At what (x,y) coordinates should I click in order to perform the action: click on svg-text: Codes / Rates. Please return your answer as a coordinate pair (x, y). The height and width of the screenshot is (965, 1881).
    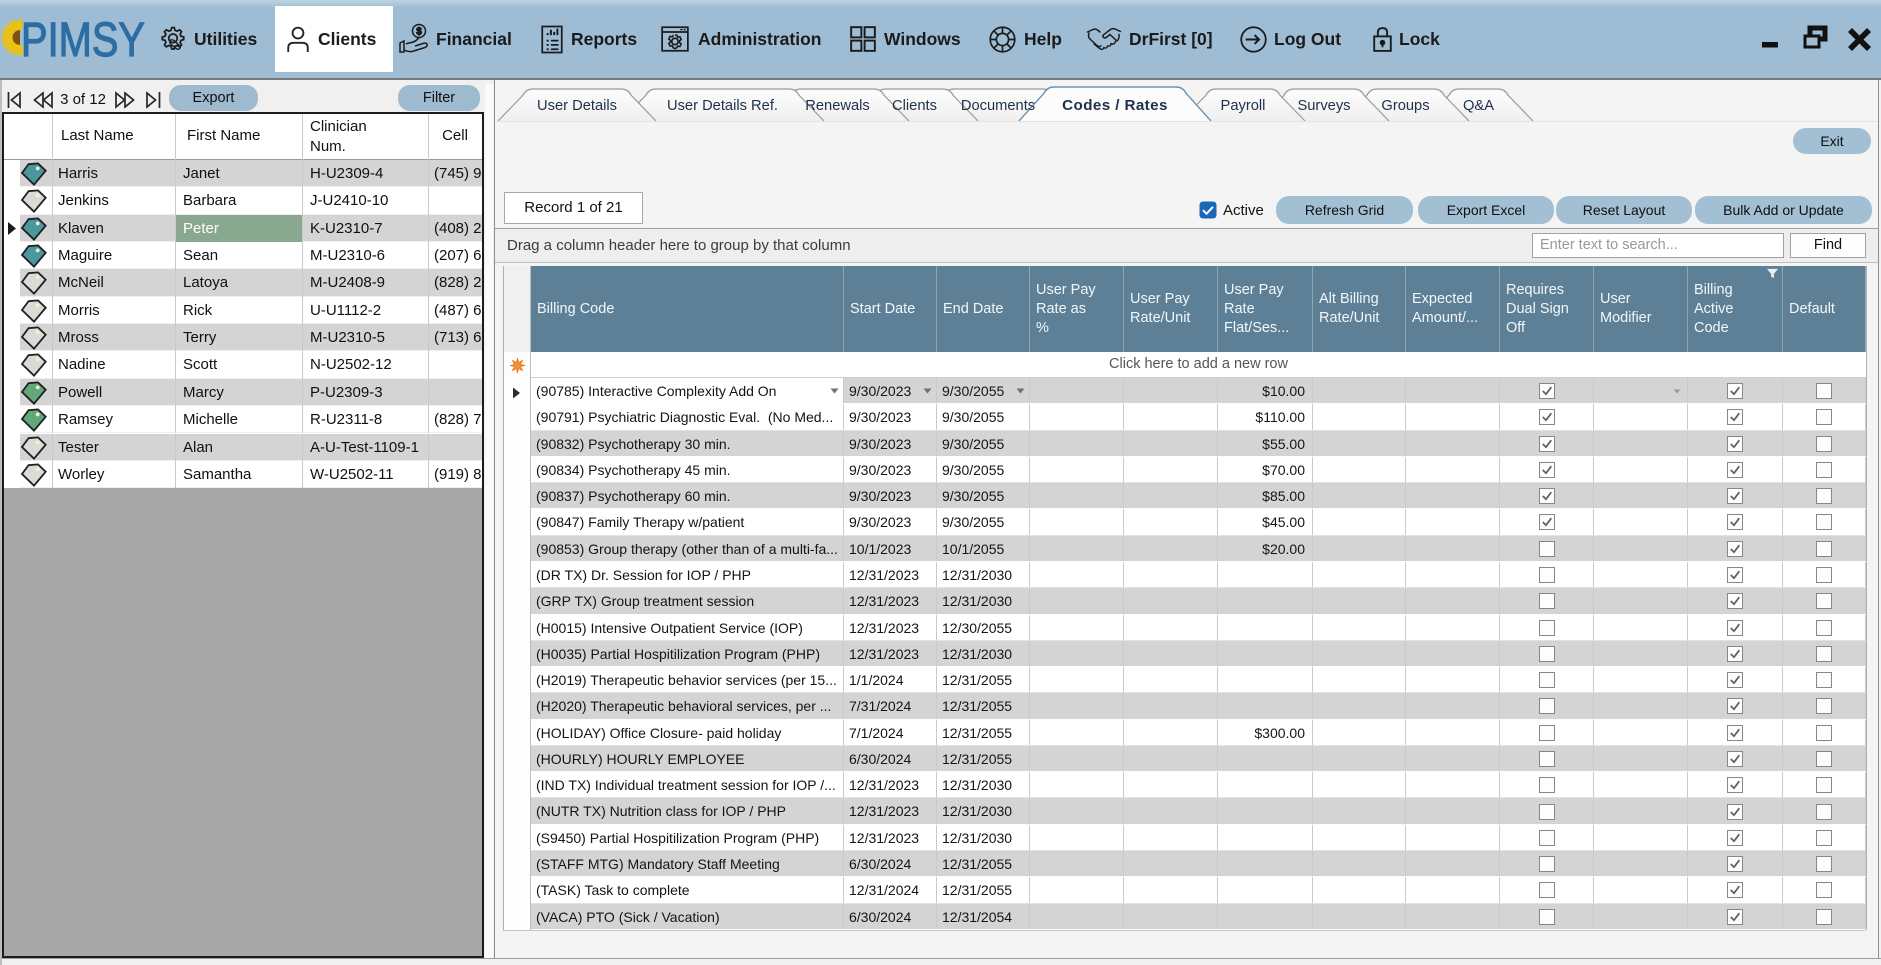
    Looking at the image, I should click on (1115, 105).